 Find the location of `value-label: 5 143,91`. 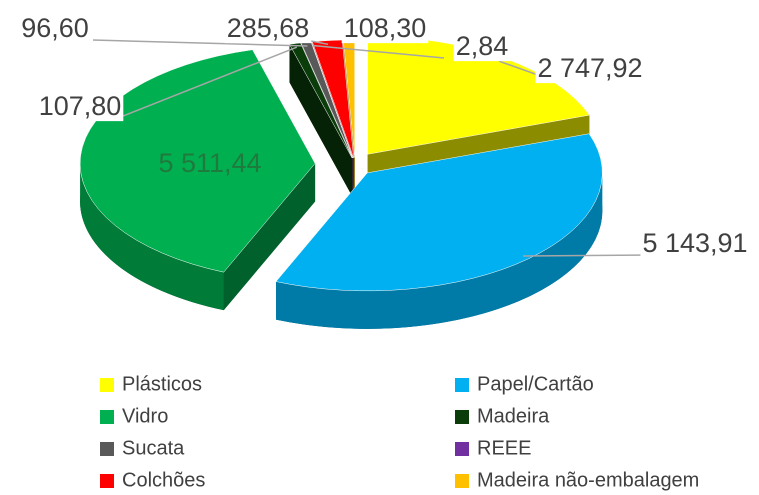

value-label: 5 143,91 is located at coordinates (694, 243).